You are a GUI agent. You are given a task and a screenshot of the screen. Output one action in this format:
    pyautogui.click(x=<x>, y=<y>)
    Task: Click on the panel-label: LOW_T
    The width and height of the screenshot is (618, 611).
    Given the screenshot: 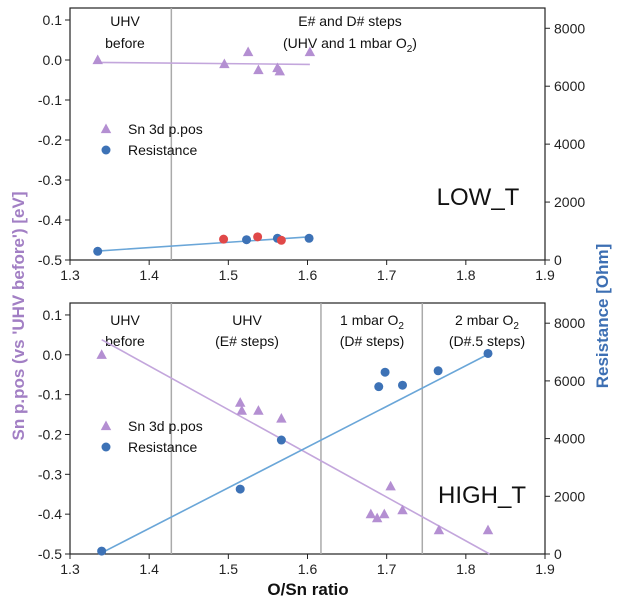 What is the action you would take?
    pyautogui.click(x=478, y=197)
    